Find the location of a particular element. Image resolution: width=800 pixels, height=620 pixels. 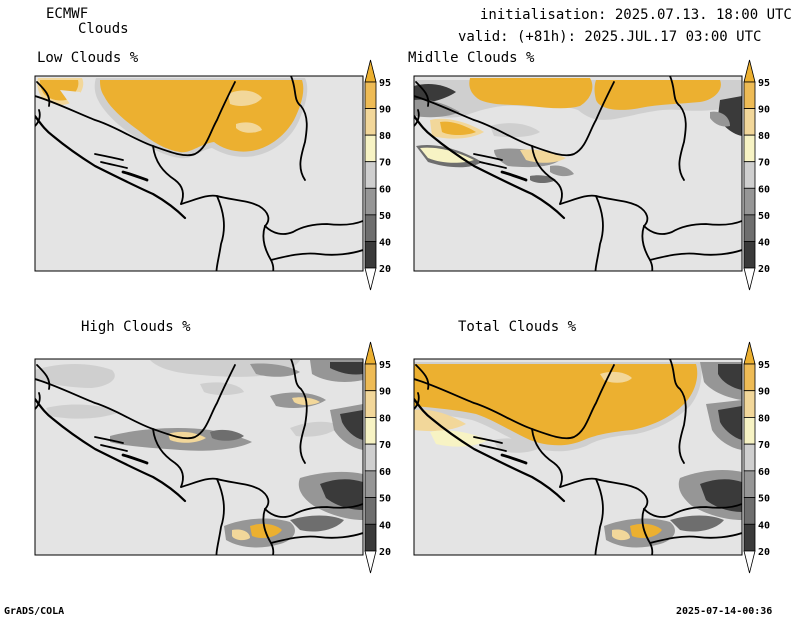

colorbar-middle-clouds: 20 40 50 60 70 80 90 95 is located at coordinates (756, 175).